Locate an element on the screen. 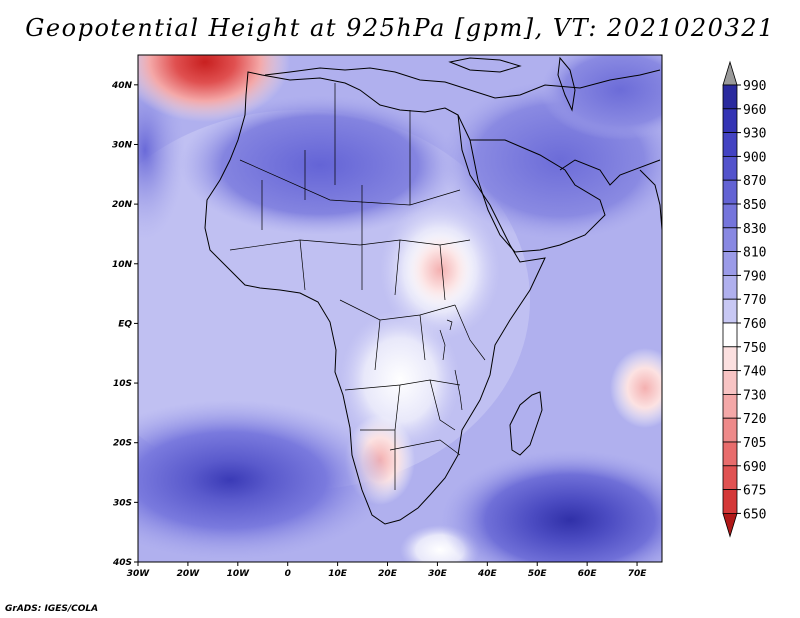 Image resolution: width=800 pixels, height=618 pixels. colorbar-label: 870 is located at coordinates (754, 181).